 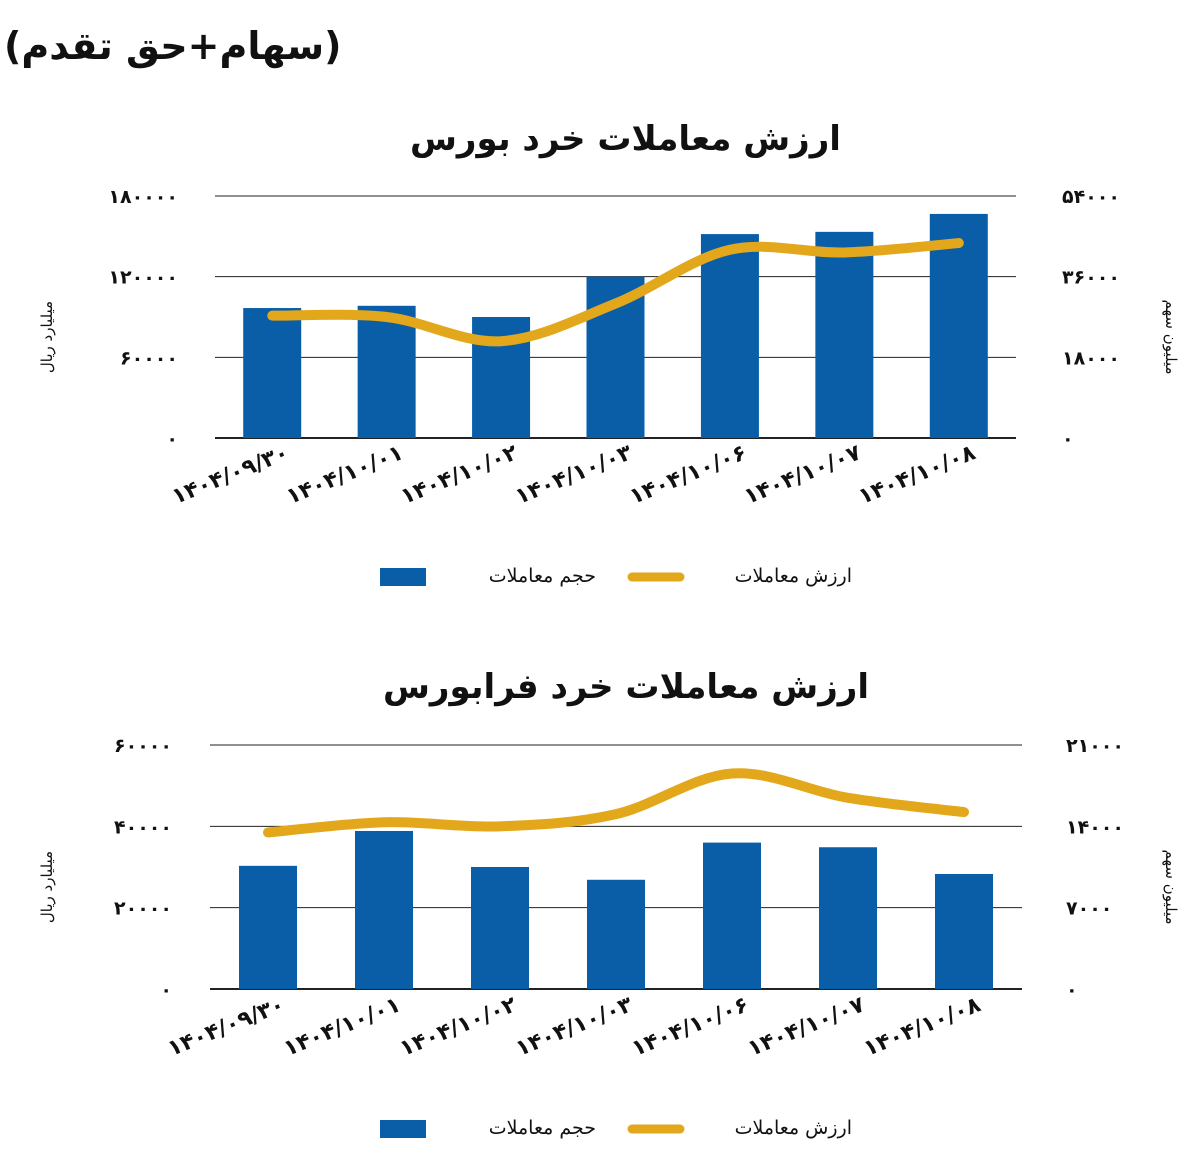 What do you see at coordinates (1091, 358) in the screenshot?
I see `y2-tick-label: ۱۸۰۰۰` at bounding box center [1091, 358].